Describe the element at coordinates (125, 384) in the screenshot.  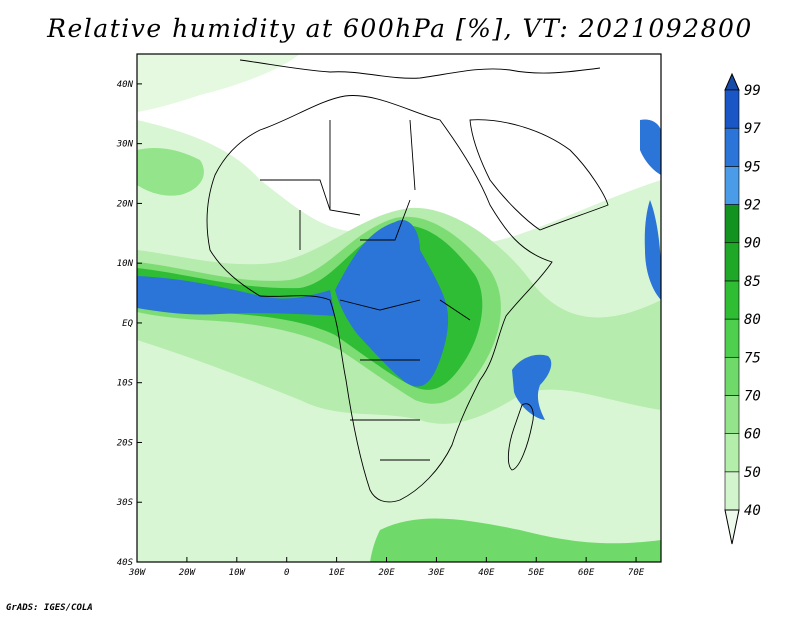
I see `y-tick-label: 10S` at that location.